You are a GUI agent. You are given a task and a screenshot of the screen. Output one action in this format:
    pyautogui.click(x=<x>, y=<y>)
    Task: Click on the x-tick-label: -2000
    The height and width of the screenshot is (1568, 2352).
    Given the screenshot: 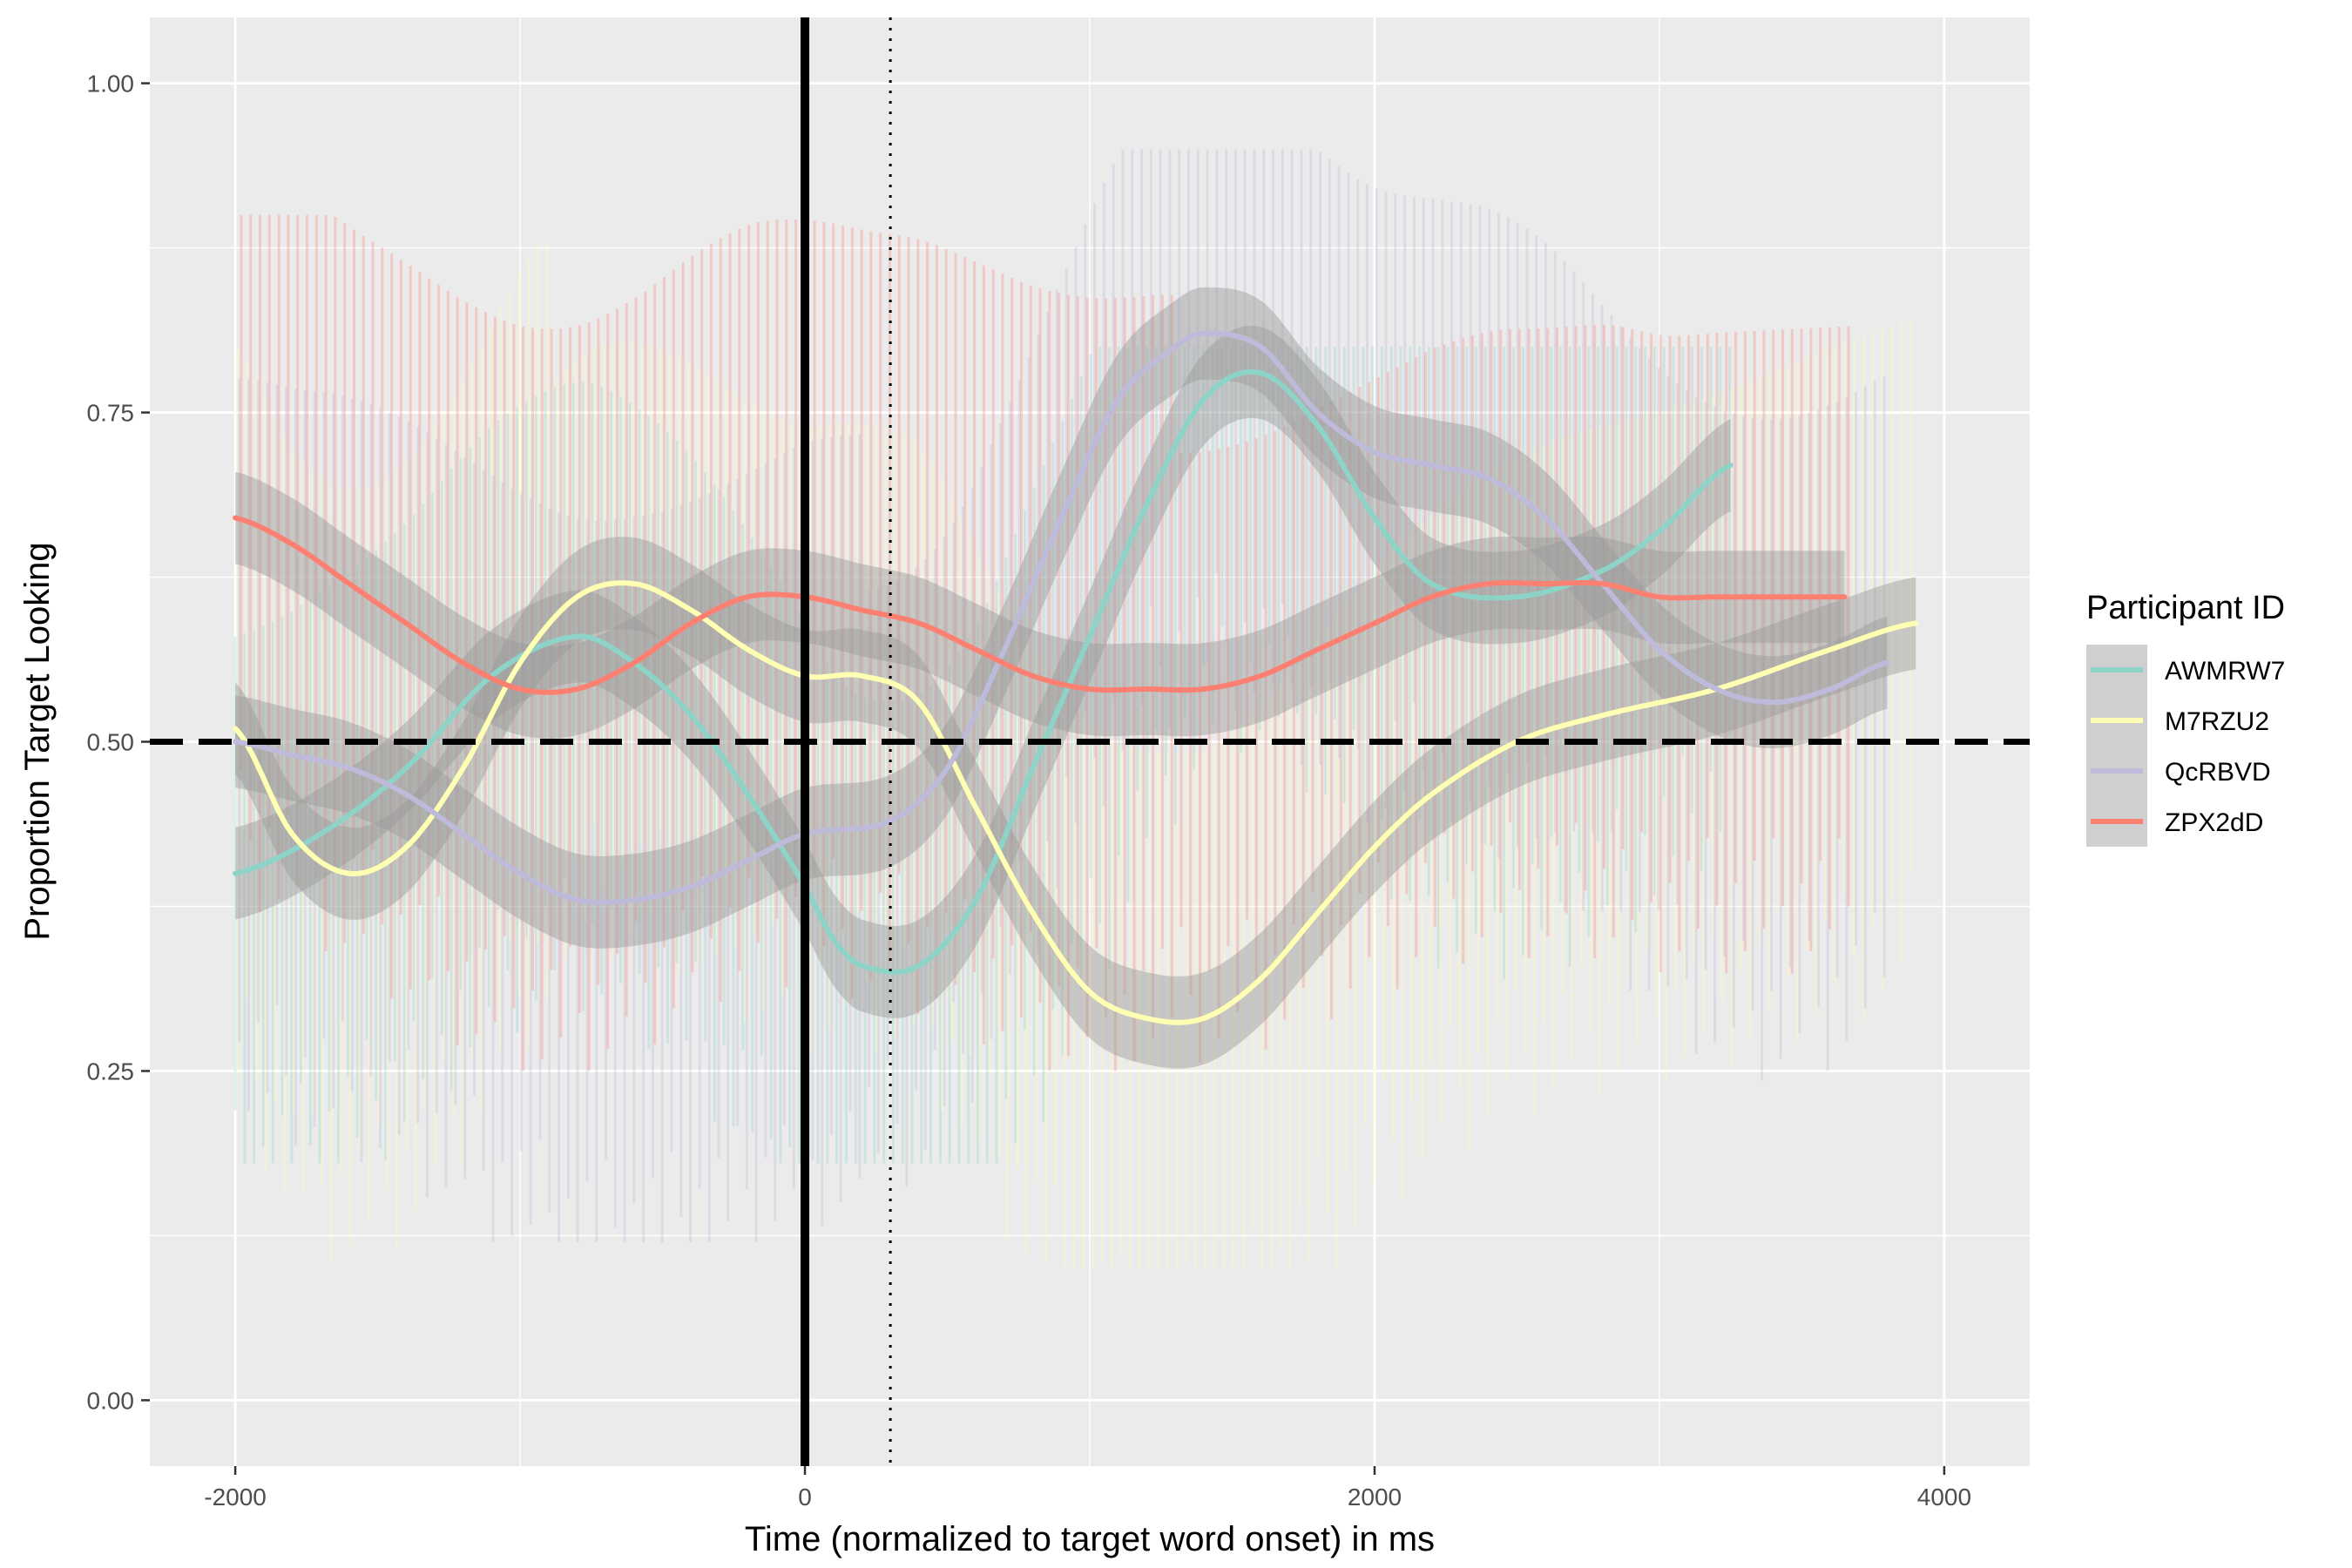 What is the action you would take?
    pyautogui.click(x=235, y=1497)
    